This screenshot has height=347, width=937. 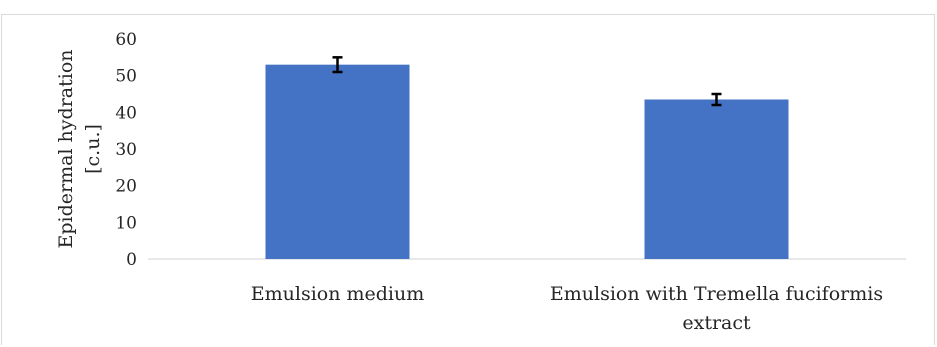 I want to click on y-tick-label: 10, so click(x=126, y=223).